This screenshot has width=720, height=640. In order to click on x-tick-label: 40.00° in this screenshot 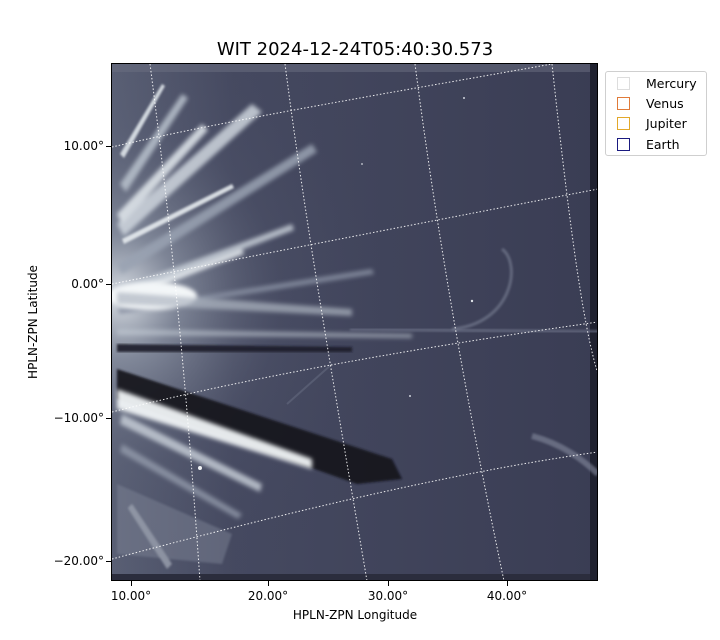, I will do `click(507, 596)`.